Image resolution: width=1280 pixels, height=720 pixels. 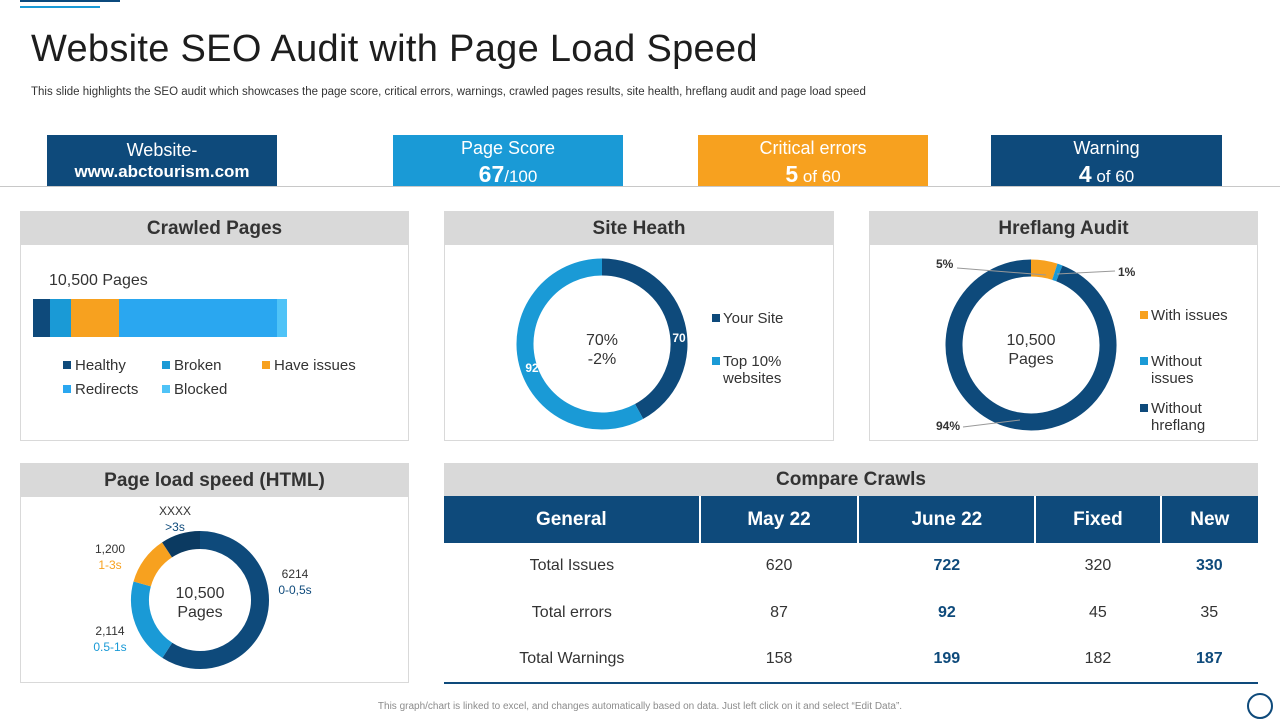 What do you see at coordinates (175, 527) in the screenshot?
I see `speed-label-range-0: >3s` at bounding box center [175, 527].